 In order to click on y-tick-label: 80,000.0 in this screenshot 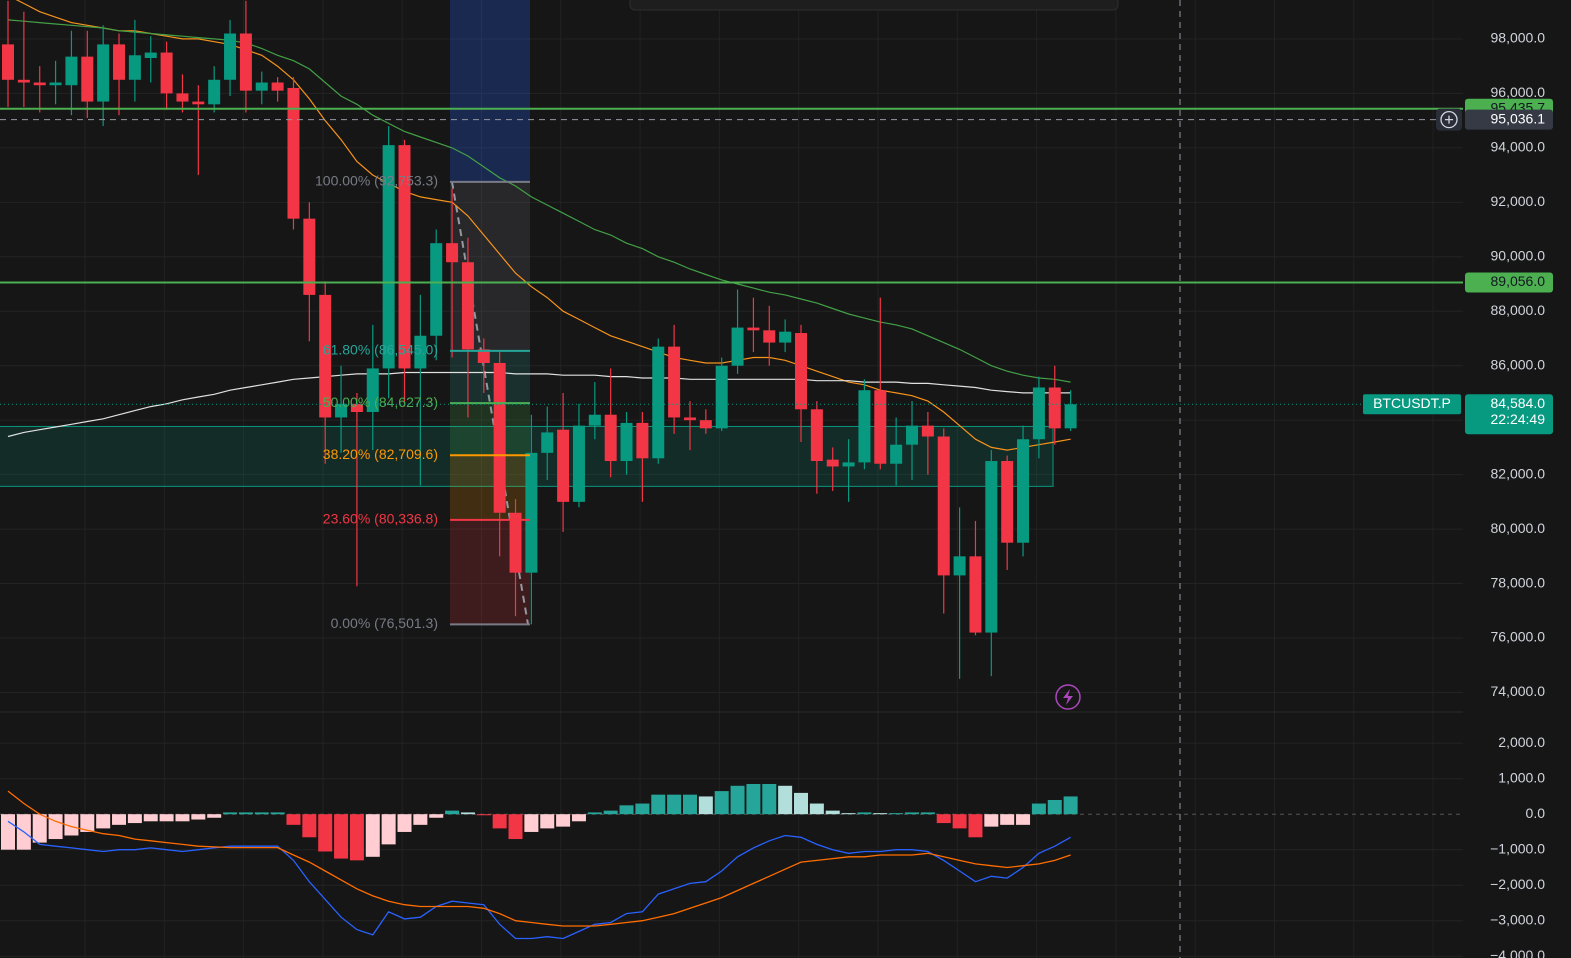, I will do `click(1518, 528)`.